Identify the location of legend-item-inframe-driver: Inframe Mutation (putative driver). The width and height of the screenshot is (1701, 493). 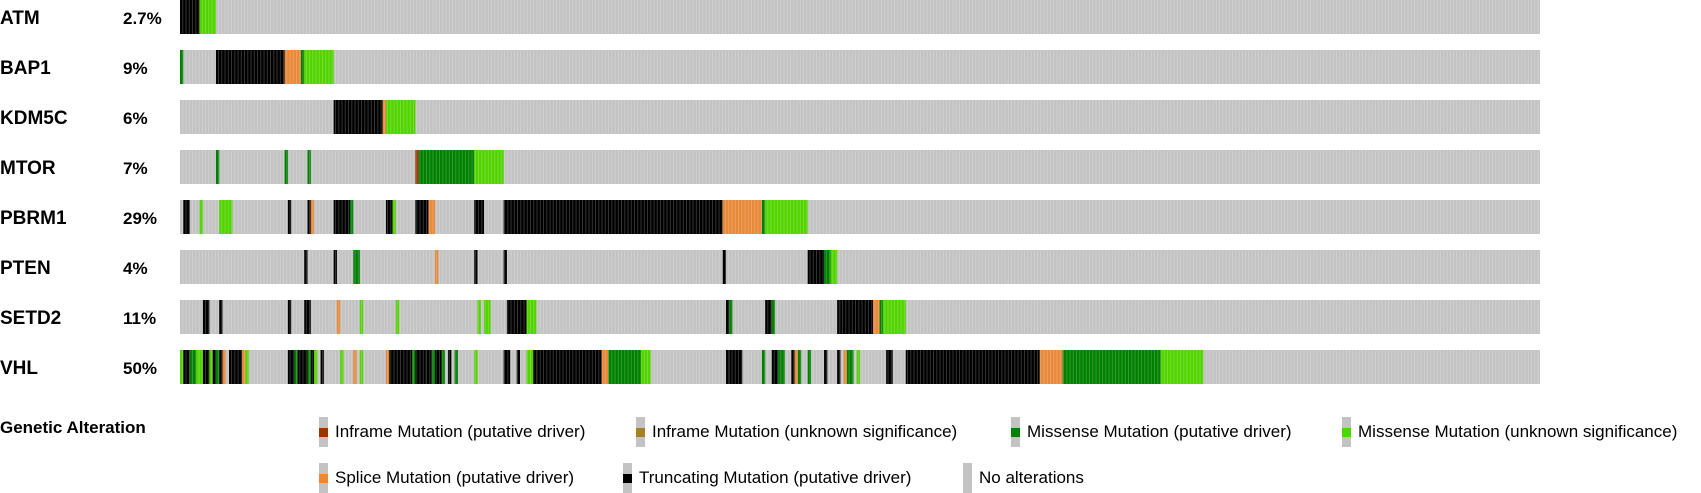
(452, 432).